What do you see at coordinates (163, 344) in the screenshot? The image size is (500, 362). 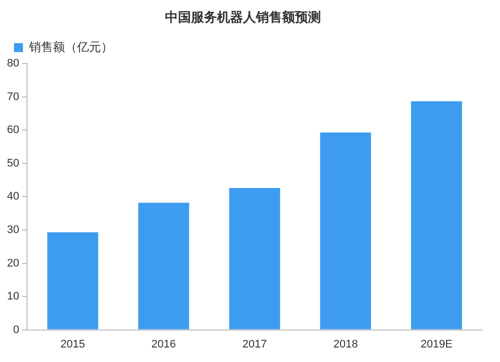 I see `x-tick-label: 2016` at bounding box center [163, 344].